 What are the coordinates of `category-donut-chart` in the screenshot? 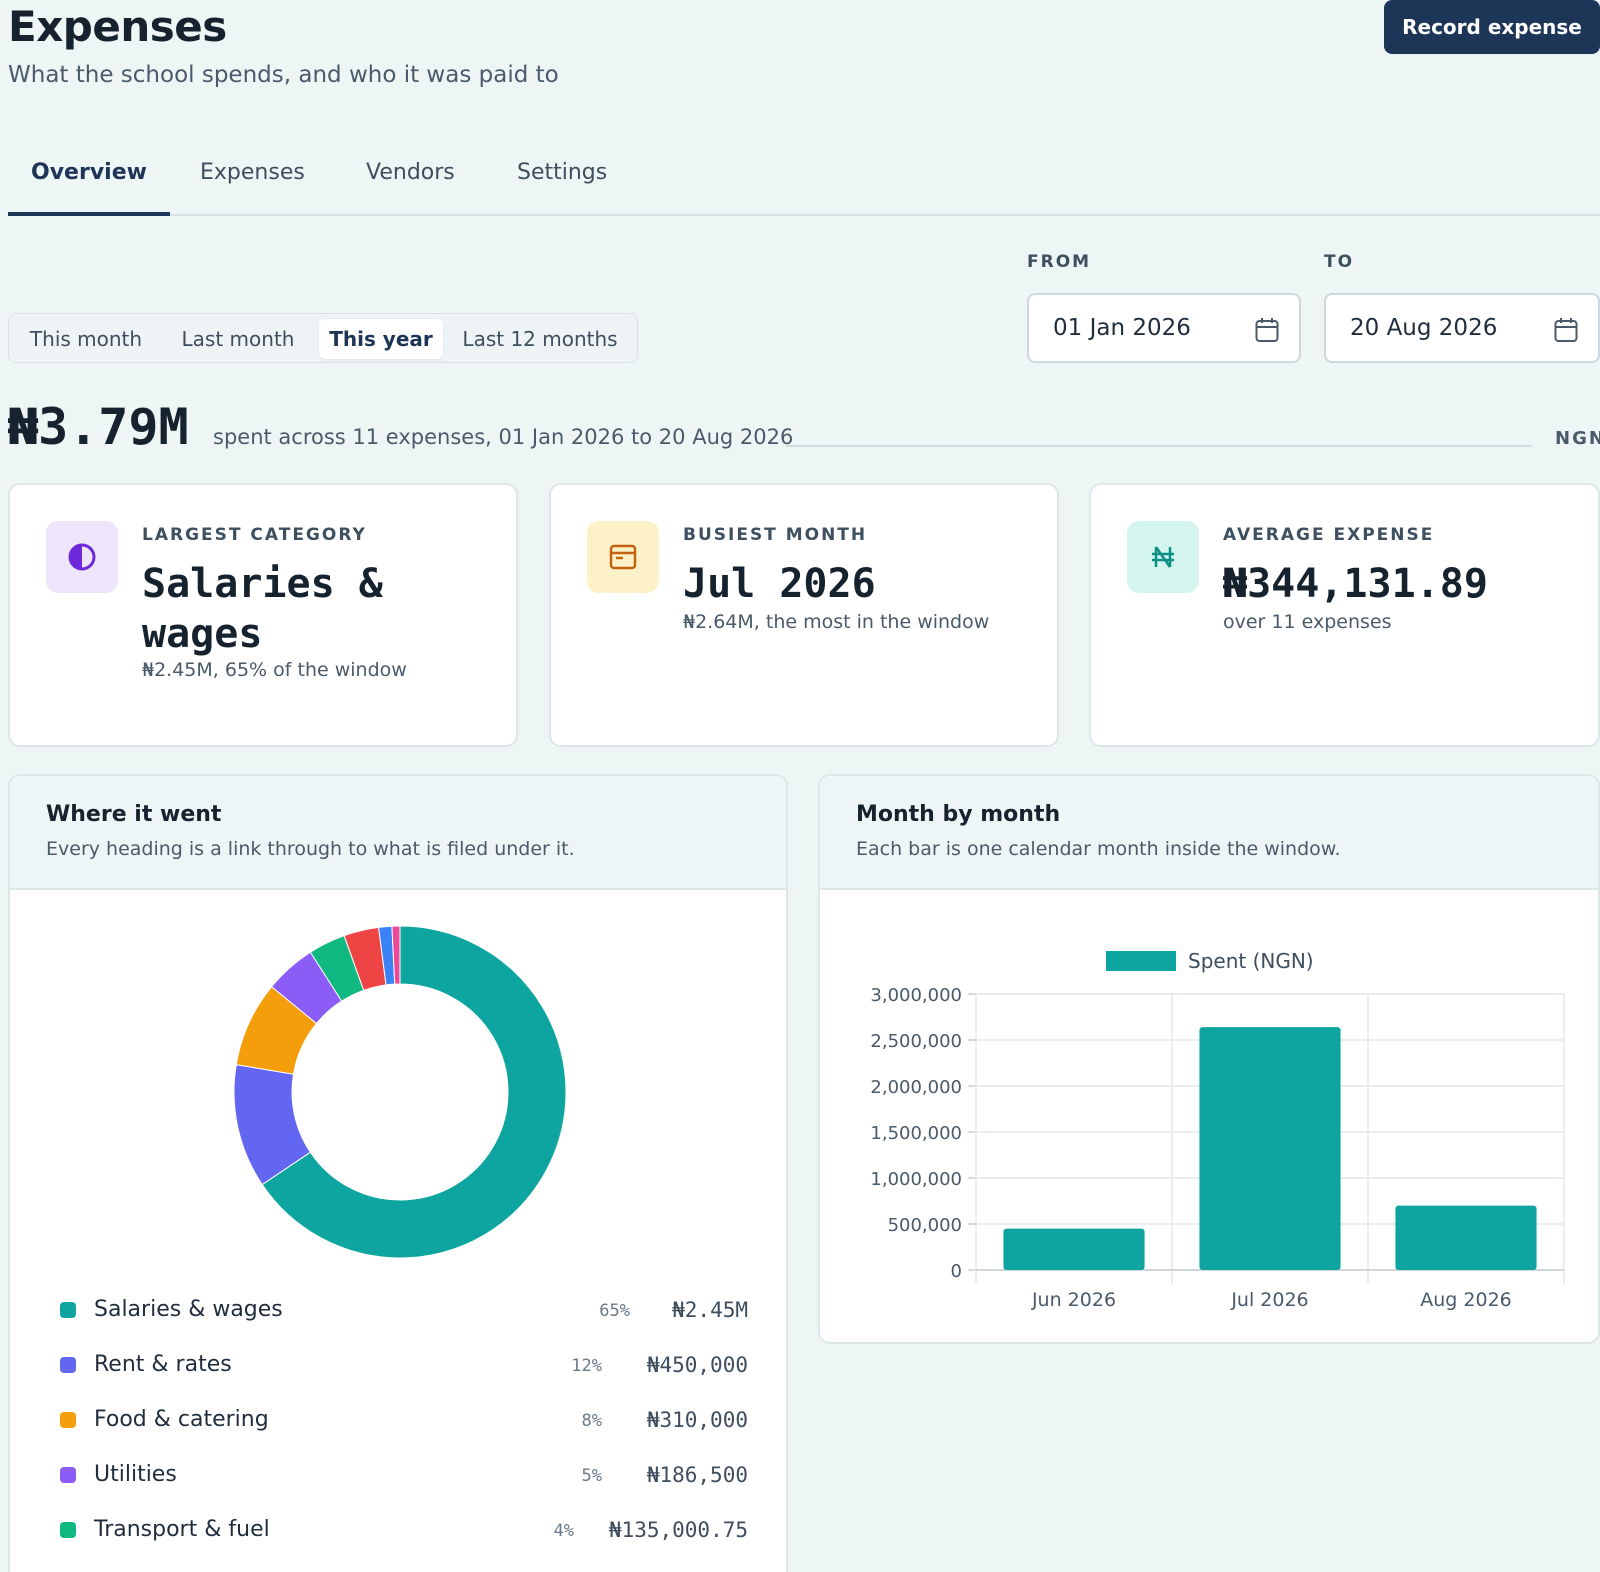 It's located at (400, 1092).